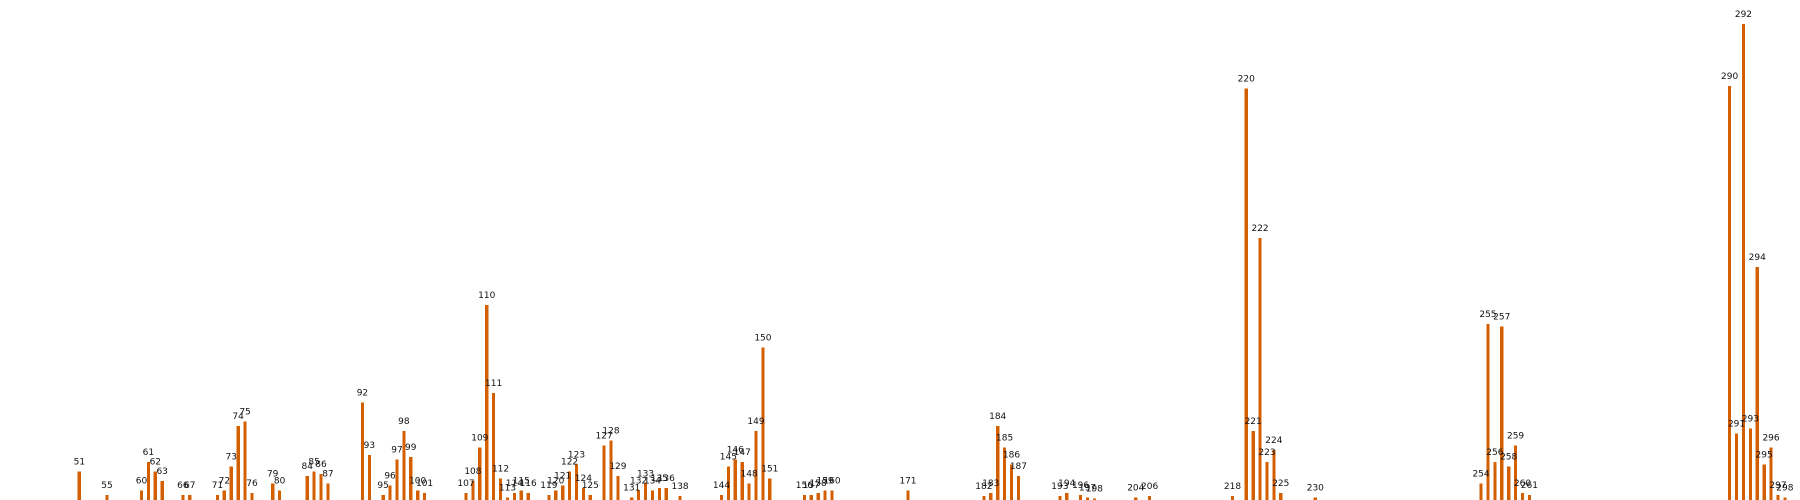  I want to click on peak-label-204: 204, so click(1135, 489).